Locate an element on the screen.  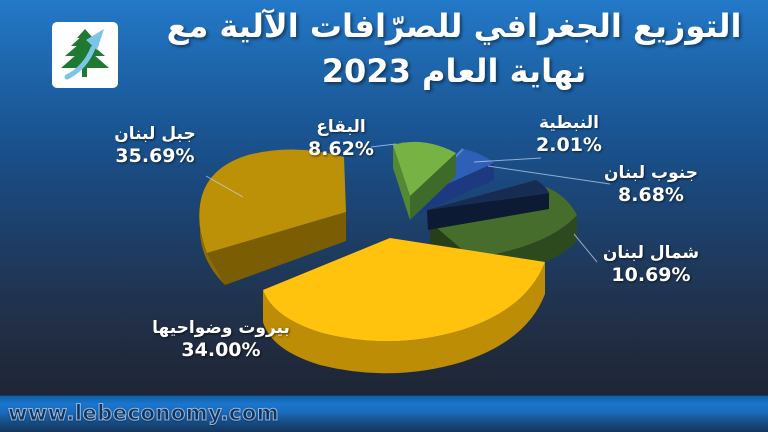
label-north-lebanon: شمال لبنان 10.69% is located at coordinates (651, 265).